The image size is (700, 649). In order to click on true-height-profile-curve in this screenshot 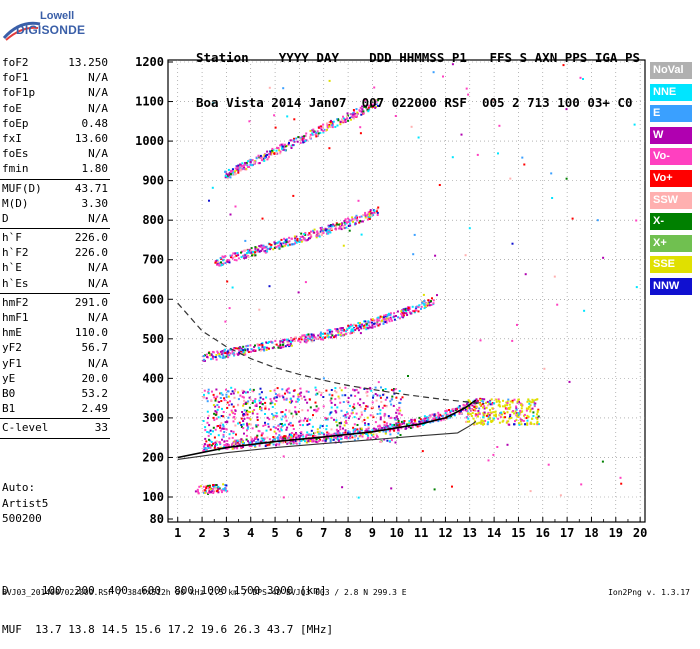, I will do `click(327, 440)`.